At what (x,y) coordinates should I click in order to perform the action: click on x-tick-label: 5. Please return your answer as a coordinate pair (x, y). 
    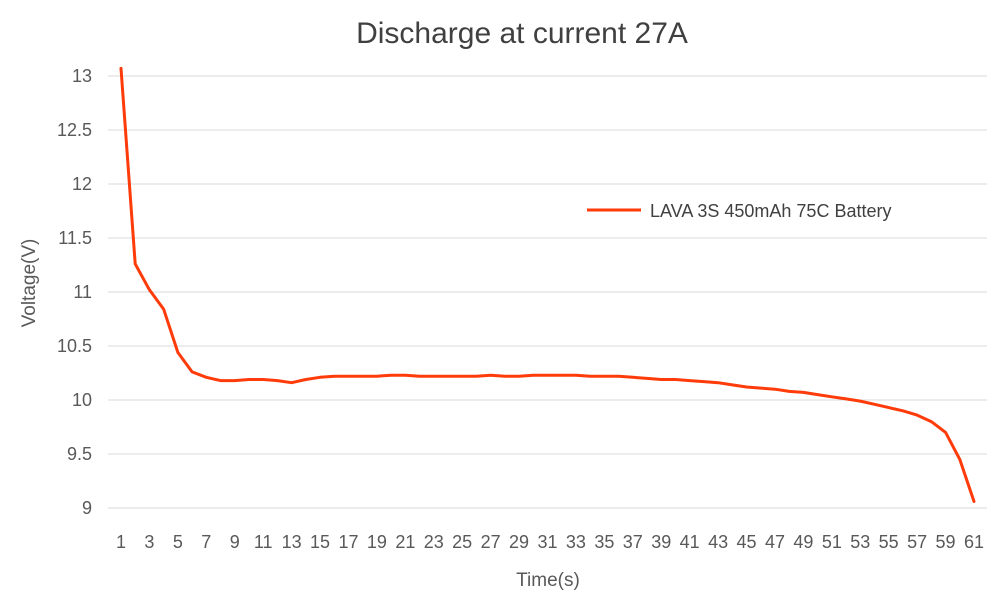
    Looking at the image, I should click on (178, 542).